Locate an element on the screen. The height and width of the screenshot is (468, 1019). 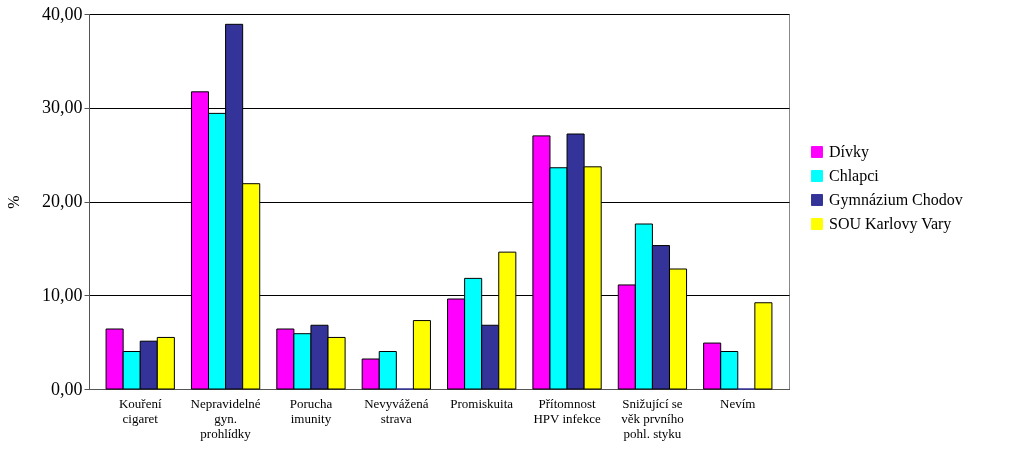
x-tick-label: Porucha imunity is located at coordinates (311, 410).